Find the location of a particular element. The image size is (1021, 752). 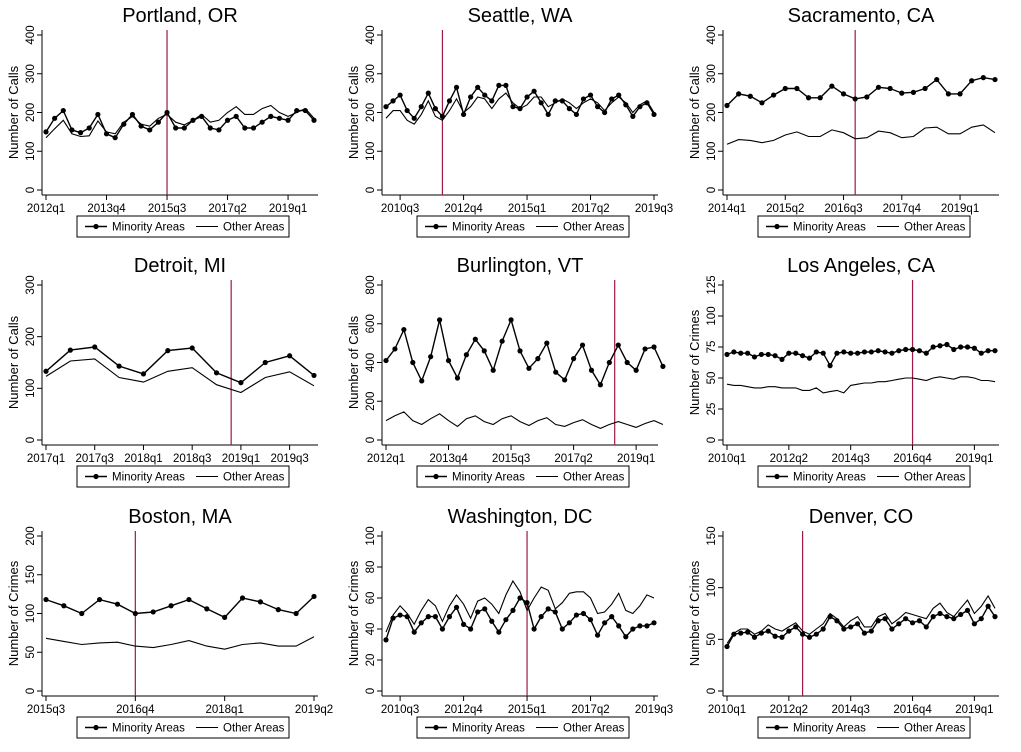

y-tick-label: 150 is located at coordinates (31, 574).